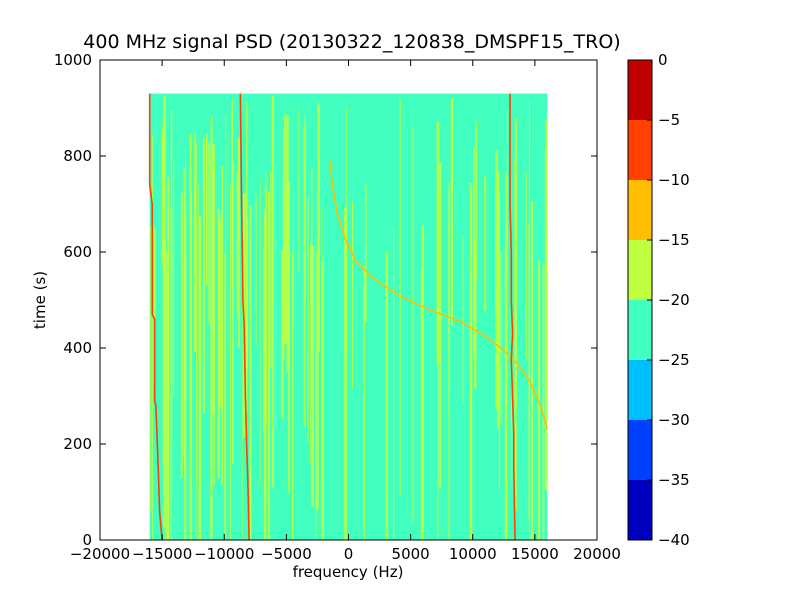 Image resolution: width=800 pixels, height=600 pixels. I want to click on y-tick-label: 600, so click(77, 252).